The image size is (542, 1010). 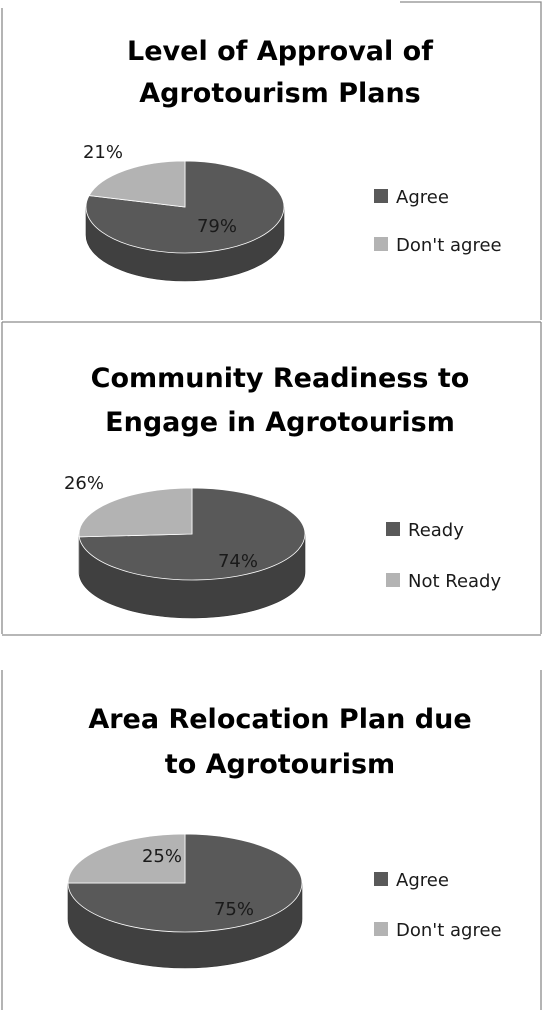 I want to click on data-label-minor: 25%, so click(x=162, y=856).